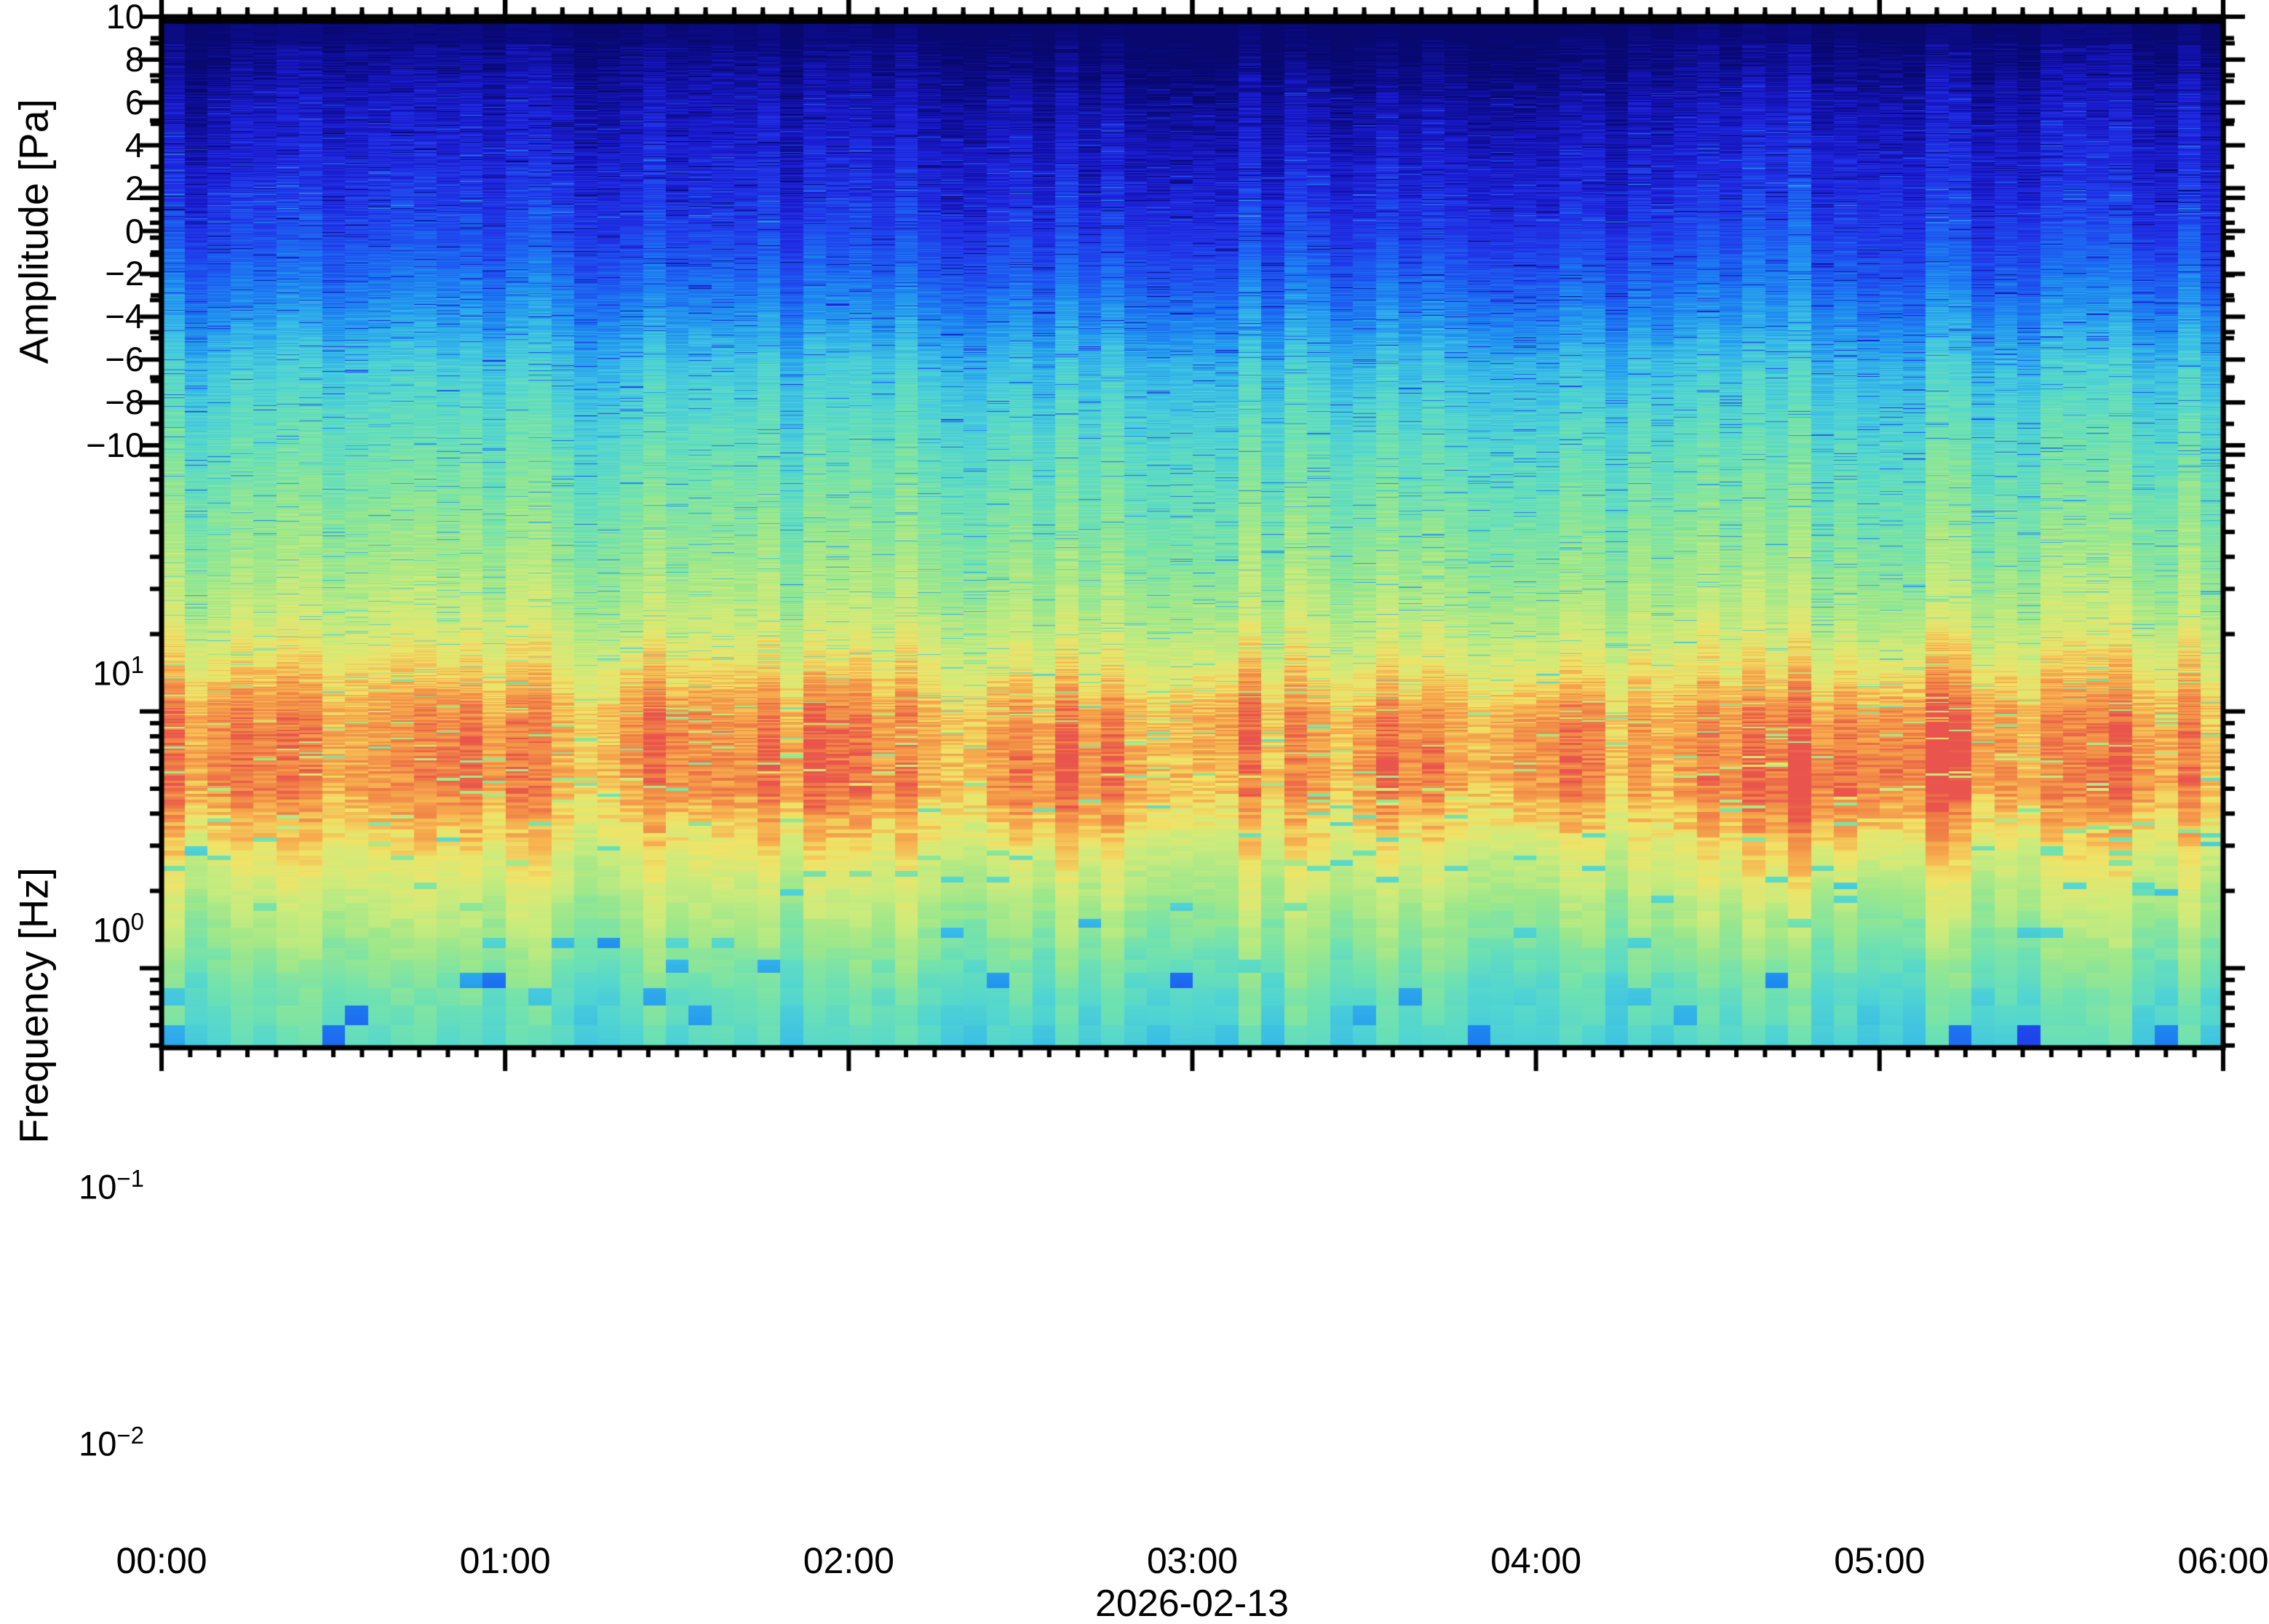 This screenshot has width=2269, height=1624. What do you see at coordinates (115, 445) in the screenshot?
I see `amplitude-ytick--10: −10` at bounding box center [115, 445].